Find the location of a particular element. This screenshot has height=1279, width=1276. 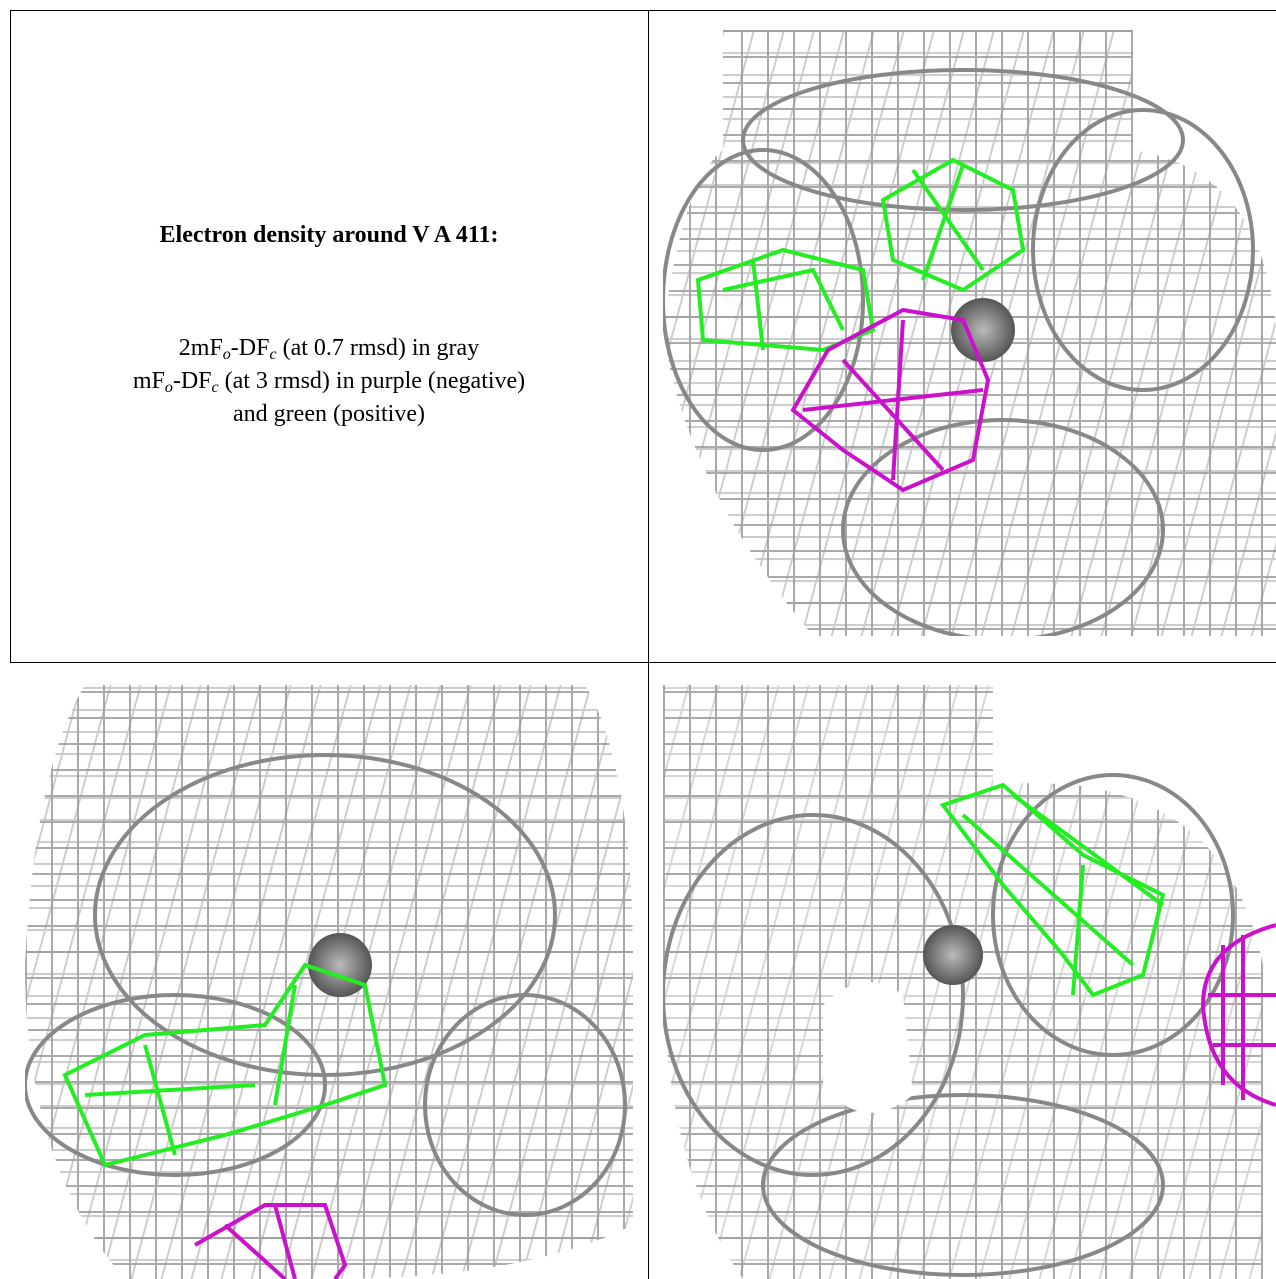

divider-vertical is located at coordinates (648, 644).